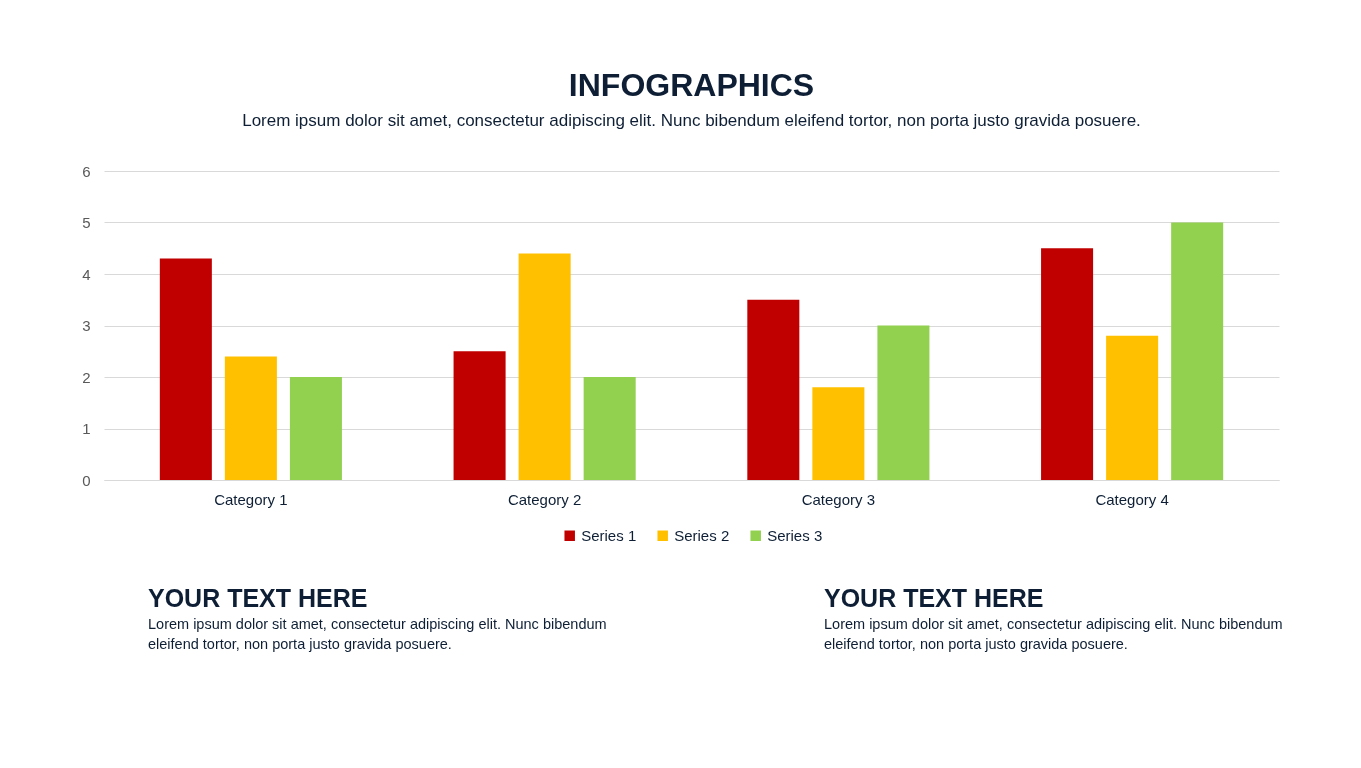 The height and width of the screenshot is (768, 1361). I want to click on legend-label: Series 2, so click(702, 535).